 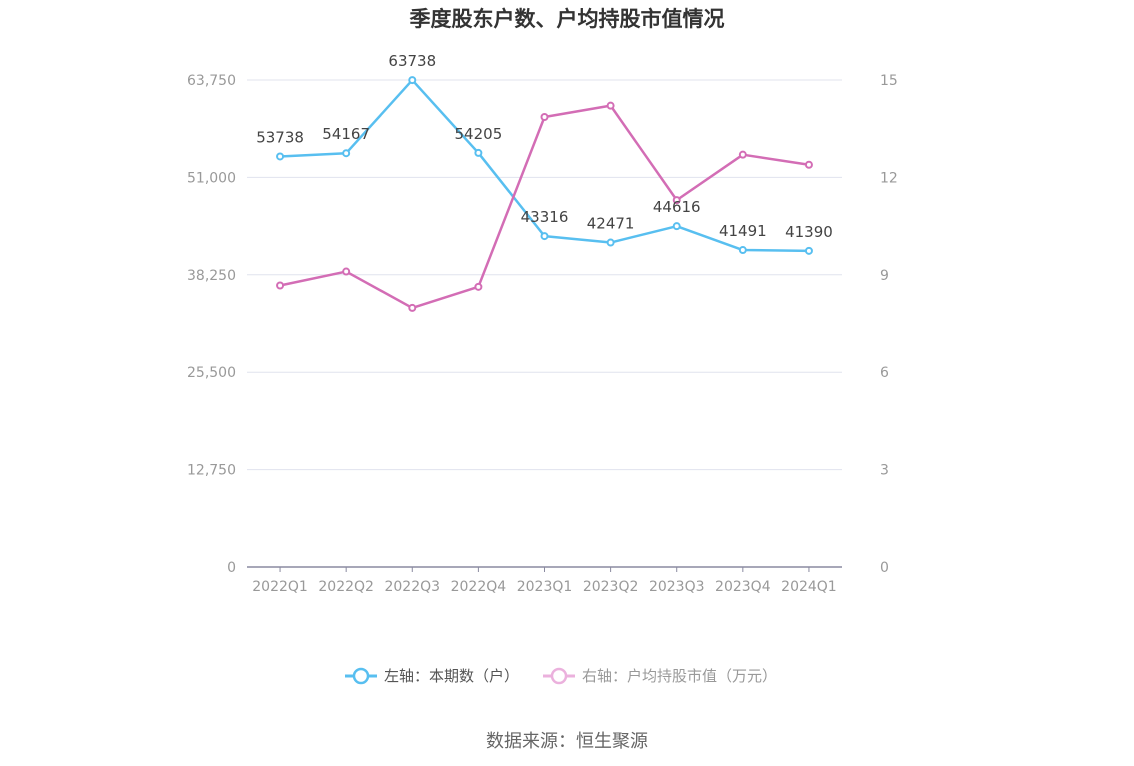 I want to click on data-label: 44616, so click(x=677, y=207).